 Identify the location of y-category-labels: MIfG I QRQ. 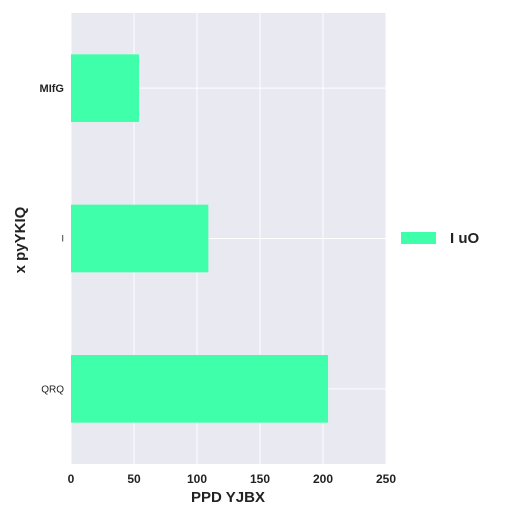
(52, 239).